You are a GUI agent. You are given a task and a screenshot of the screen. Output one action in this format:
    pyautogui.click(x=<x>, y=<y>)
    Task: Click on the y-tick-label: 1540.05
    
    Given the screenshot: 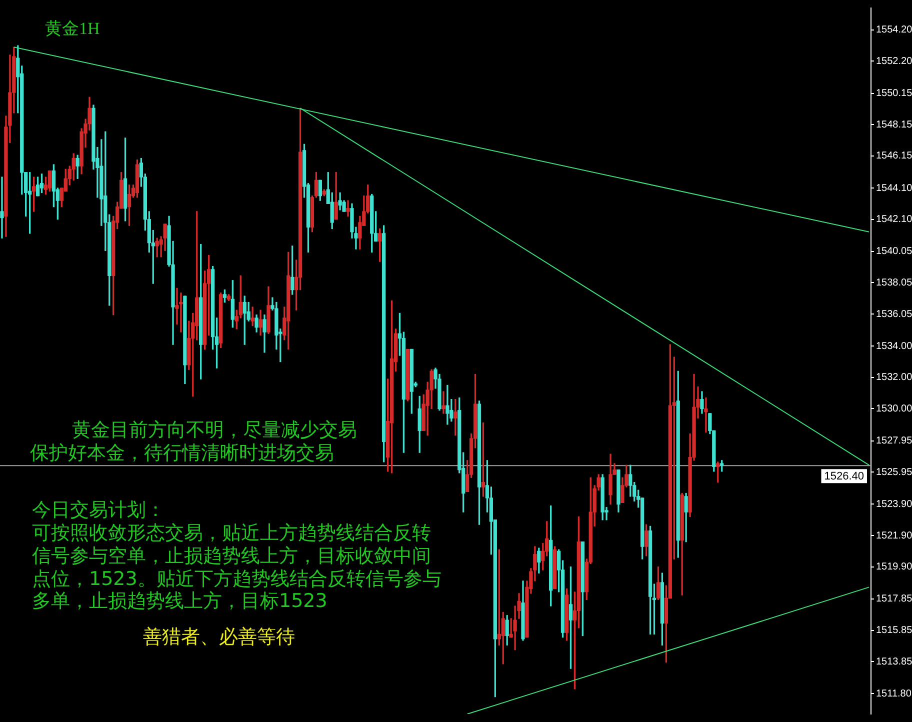 What is the action you would take?
    pyautogui.click(x=894, y=252)
    